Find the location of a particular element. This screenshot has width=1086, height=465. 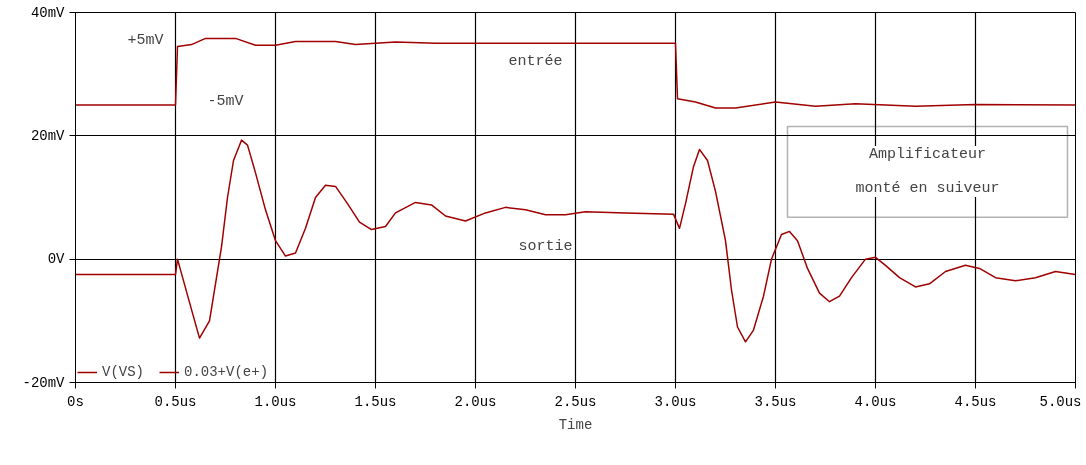

x-tick-label: 4.0us is located at coordinates (875, 401).